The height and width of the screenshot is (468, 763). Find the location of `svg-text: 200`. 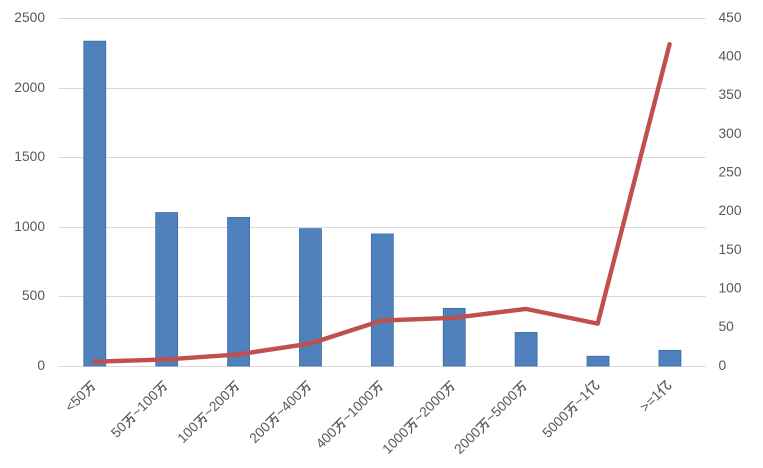

svg-text: 200 is located at coordinates (730, 210).